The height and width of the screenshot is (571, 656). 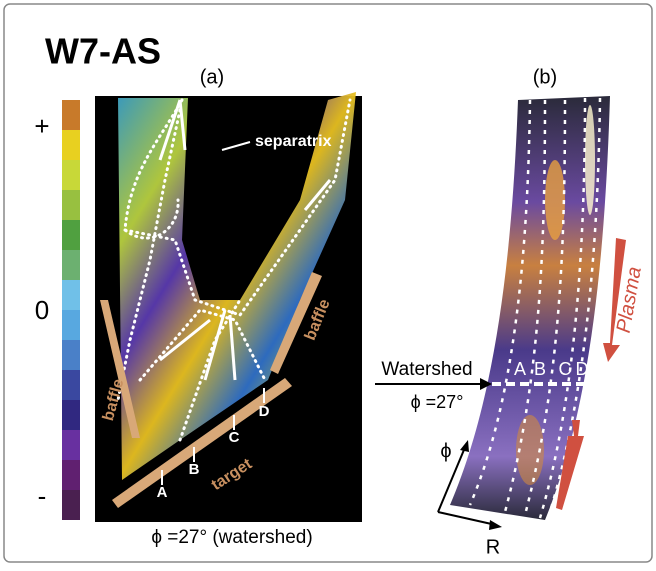 What do you see at coordinates (426, 369) in the screenshot?
I see `annotation: Watershed` at bounding box center [426, 369].